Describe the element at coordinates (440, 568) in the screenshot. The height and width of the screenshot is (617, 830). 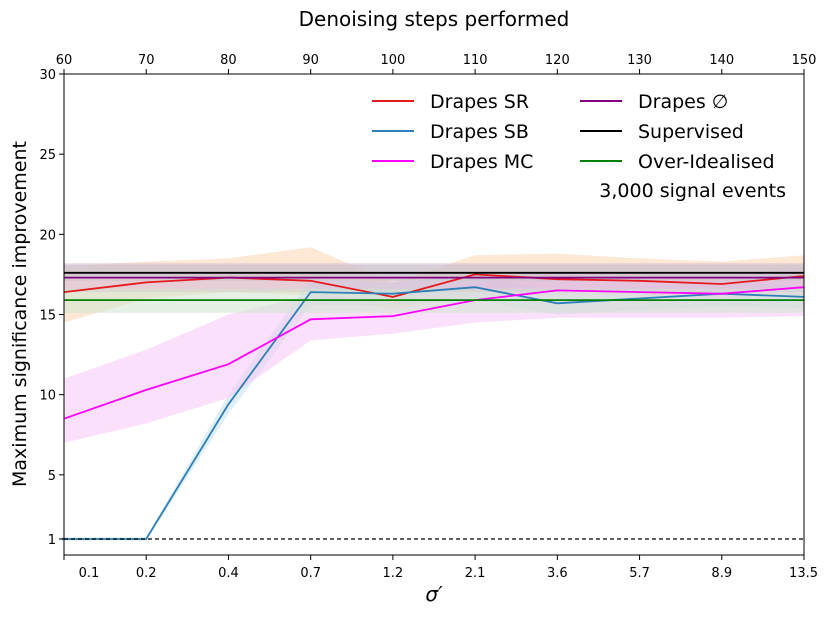
I see `x-axis-bottom: 0.1 0.2 0.4 0.7 1.2 2.1 3.6 5.7 8.9 13.5` at that location.